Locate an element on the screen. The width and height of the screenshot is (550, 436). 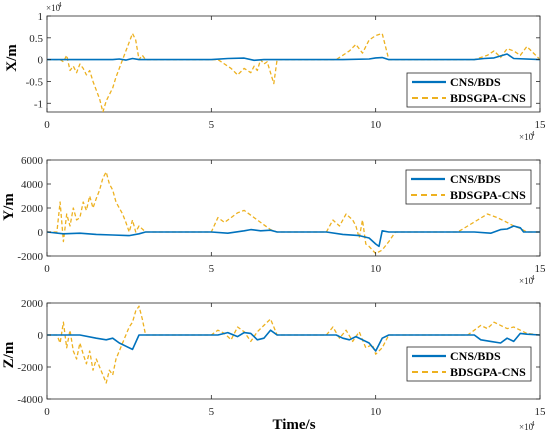
panel-z-xtick-label: 15 is located at coordinates (541, 412).